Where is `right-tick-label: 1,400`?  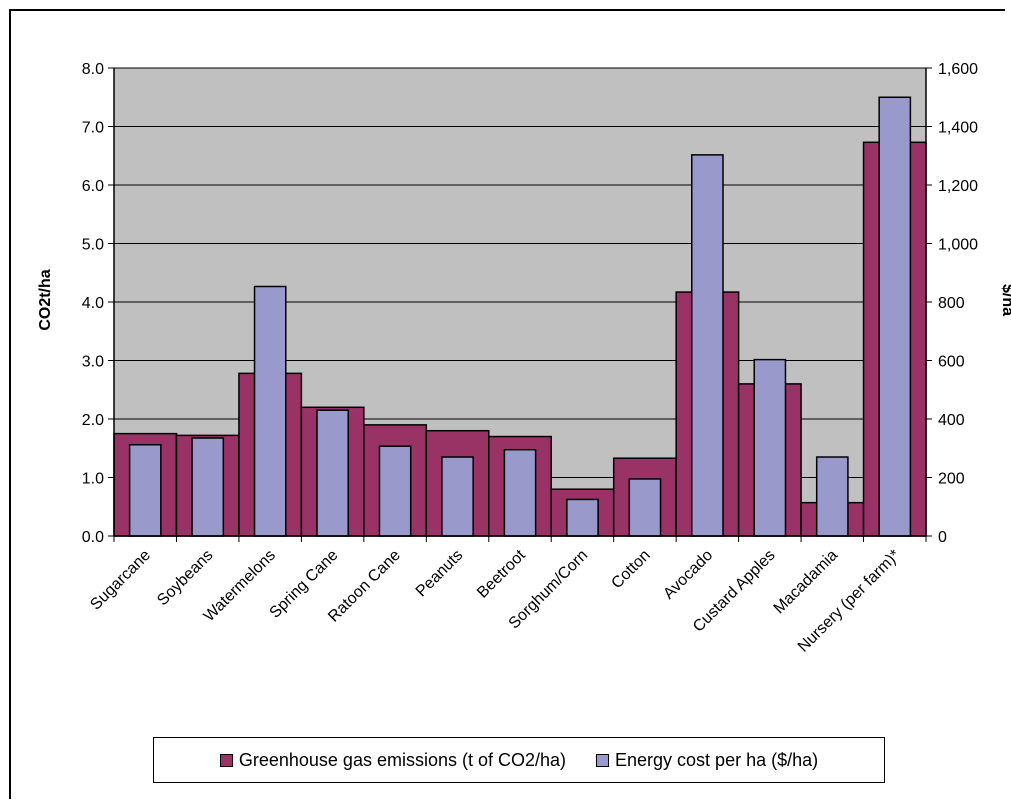 right-tick-label: 1,400 is located at coordinates (958, 128).